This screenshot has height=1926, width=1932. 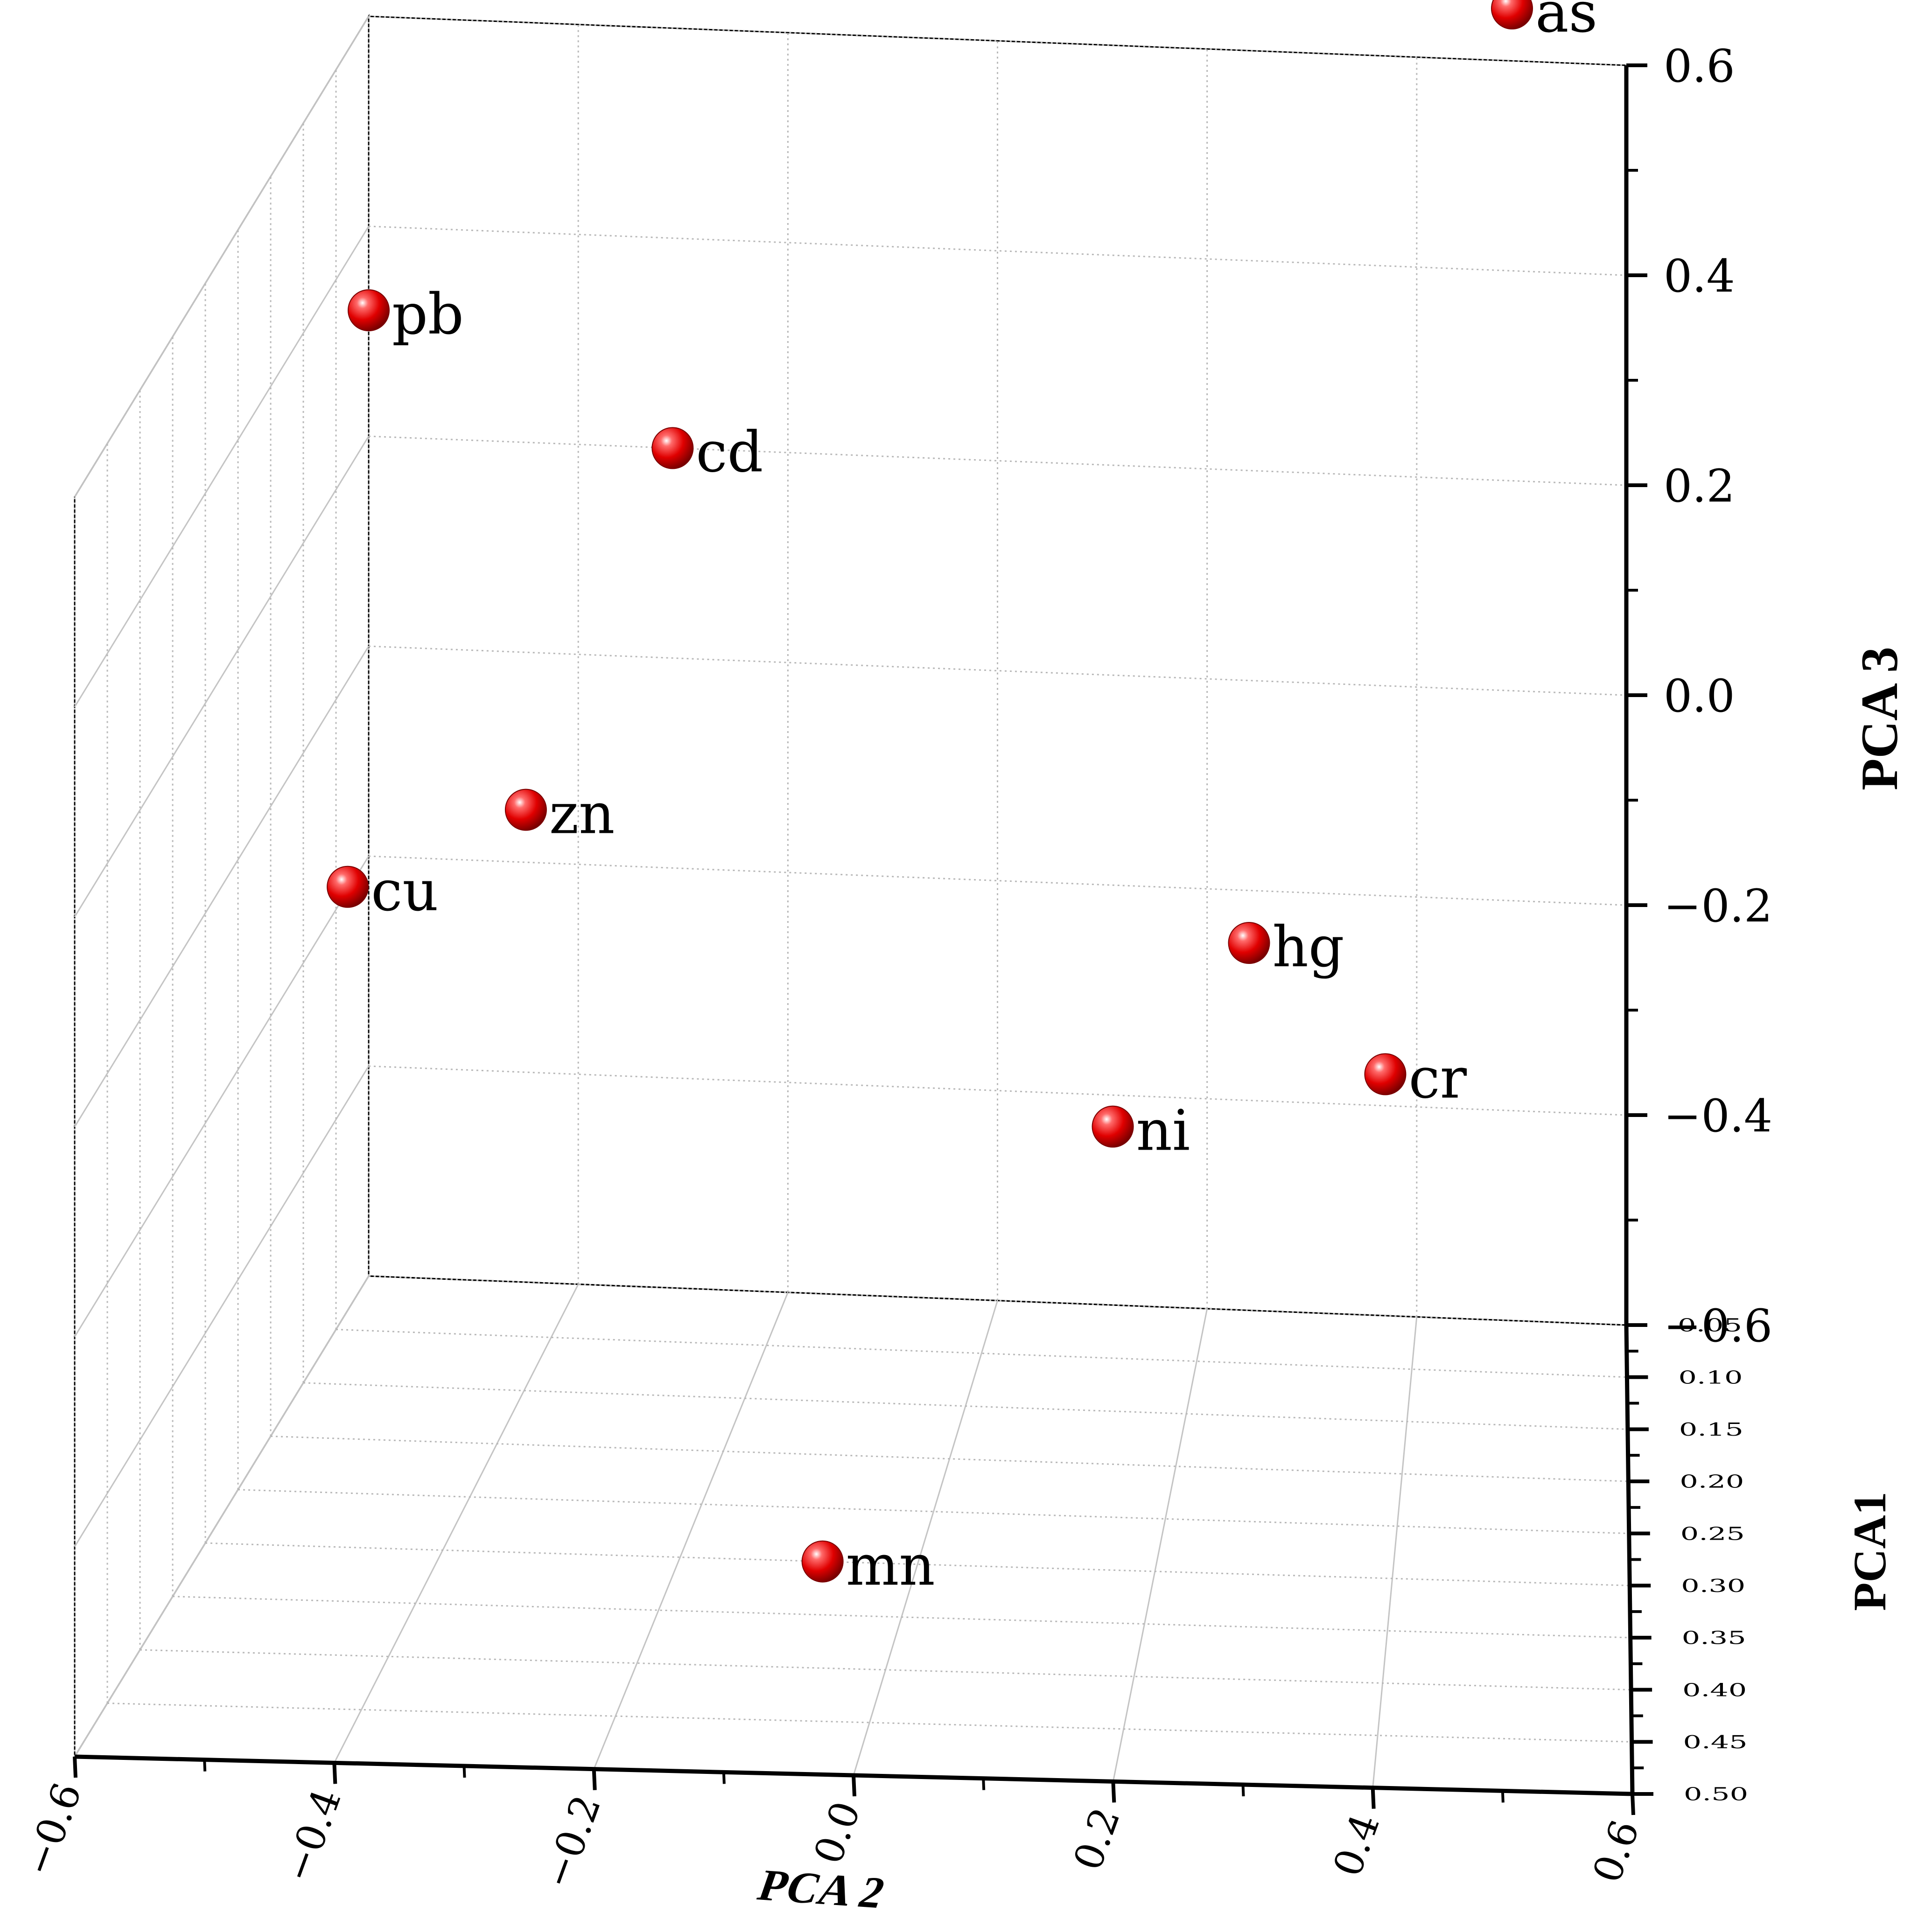 I want to click on tick-label-y: 0.15, so click(x=1711, y=1429).